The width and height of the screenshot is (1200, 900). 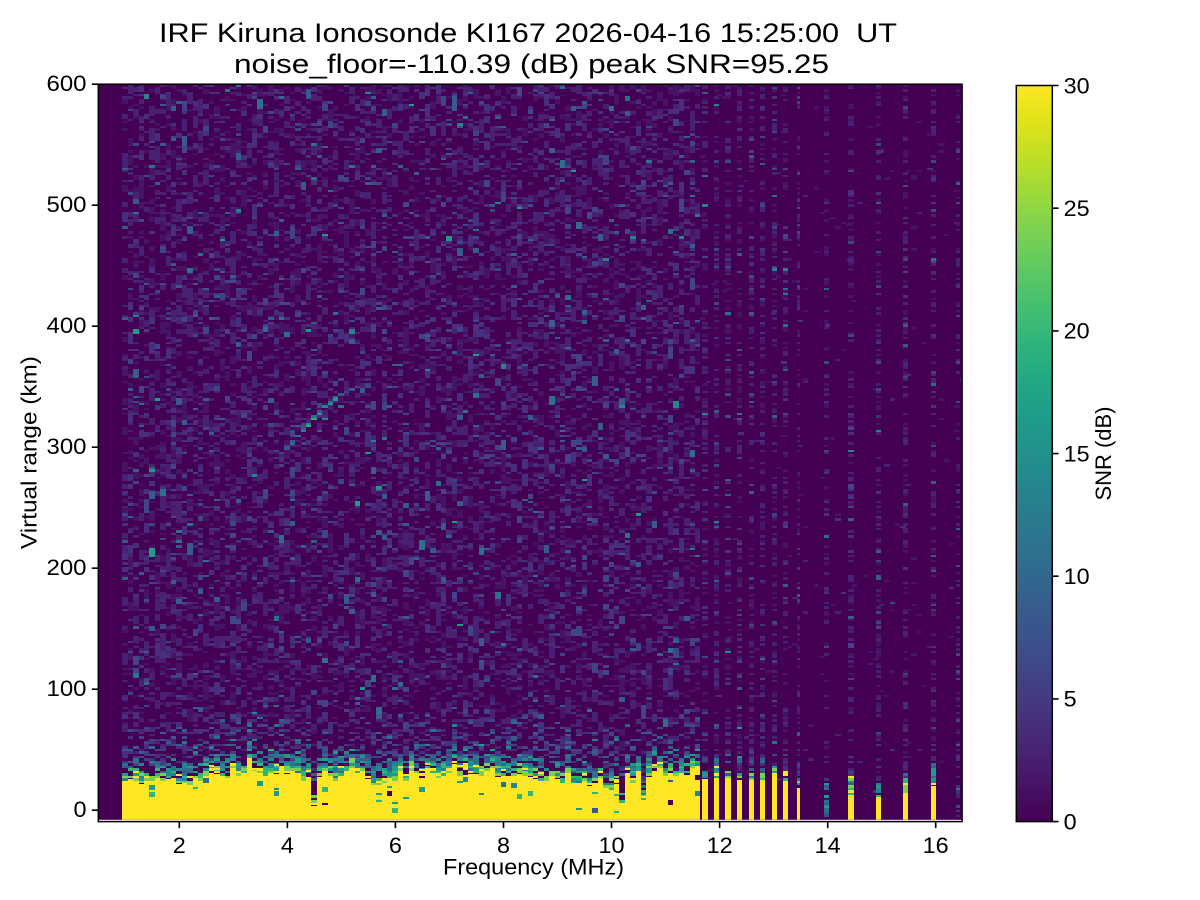 What do you see at coordinates (28, 452) in the screenshot?
I see `svg-text: Virtual range (km)` at bounding box center [28, 452].